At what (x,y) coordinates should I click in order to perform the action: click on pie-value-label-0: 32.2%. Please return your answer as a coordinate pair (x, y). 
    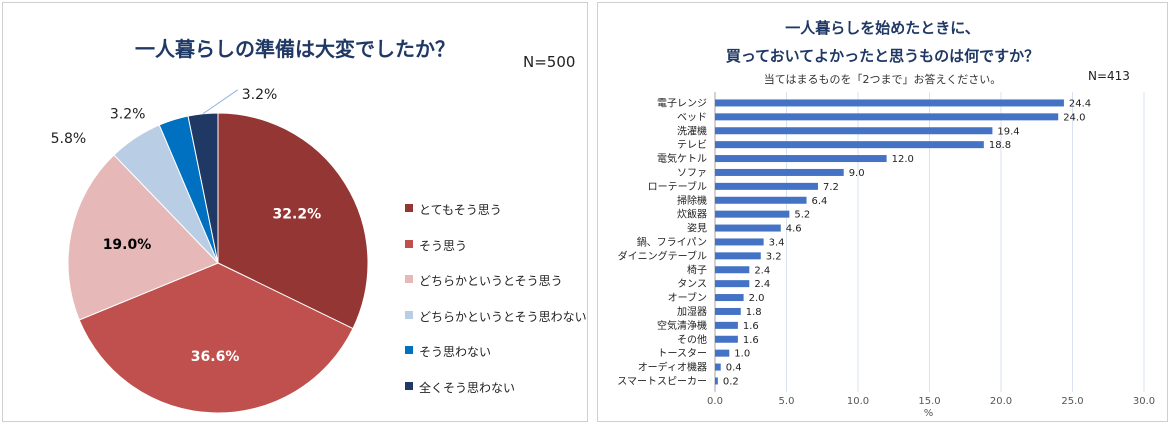
    Looking at the image, I should click on (297, 215).